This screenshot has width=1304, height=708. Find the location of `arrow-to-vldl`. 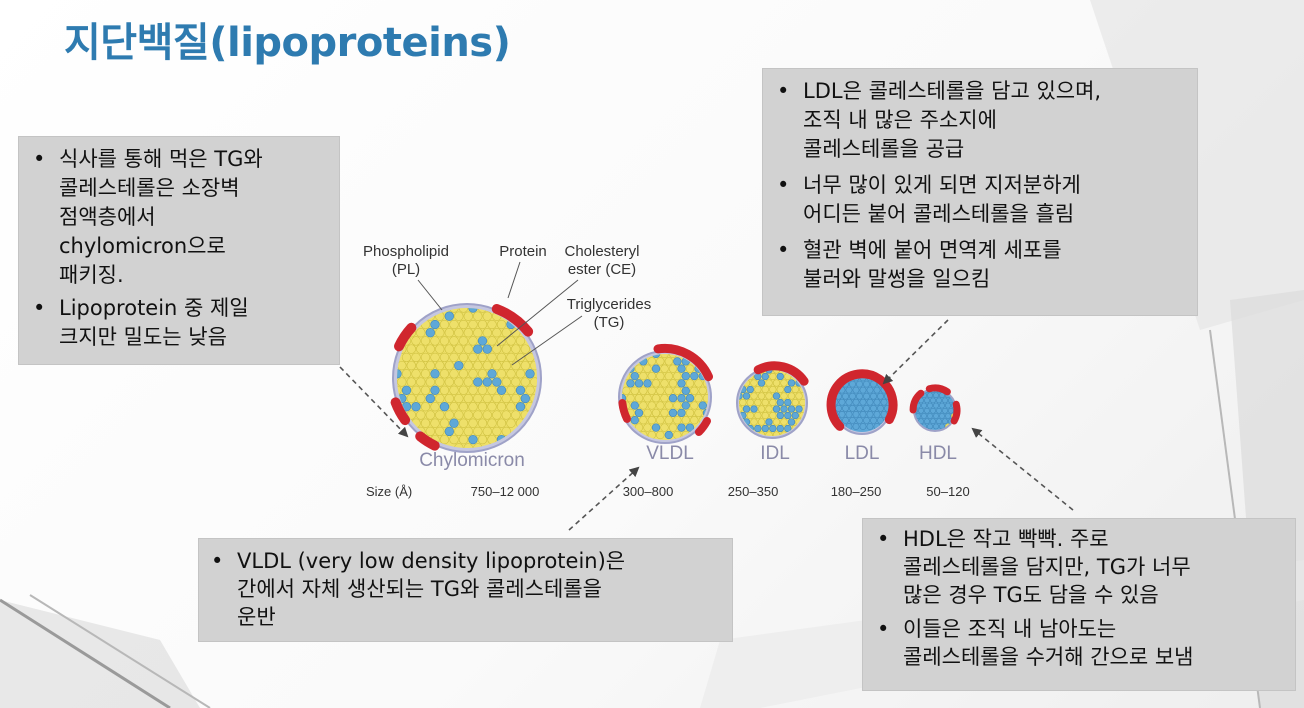

arrow-to-vldl is located at coordinates (604, 498).